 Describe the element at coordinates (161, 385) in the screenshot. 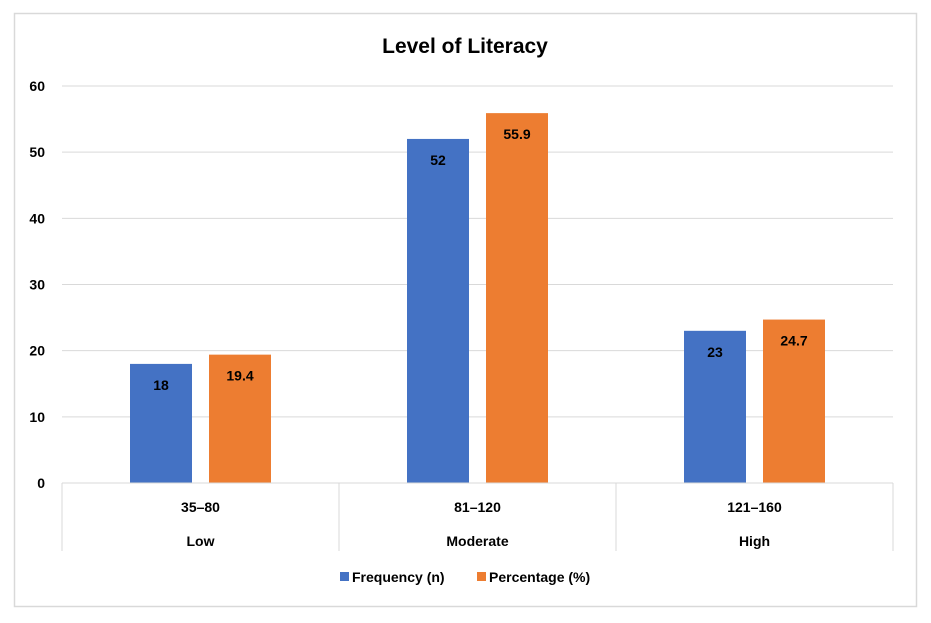

I see `data-label: 18` at that location.